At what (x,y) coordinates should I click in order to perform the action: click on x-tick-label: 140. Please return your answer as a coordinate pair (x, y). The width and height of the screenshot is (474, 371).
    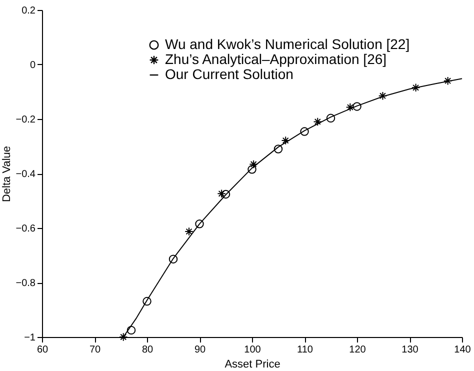
    Looking at the image, I should click on (463, 350).